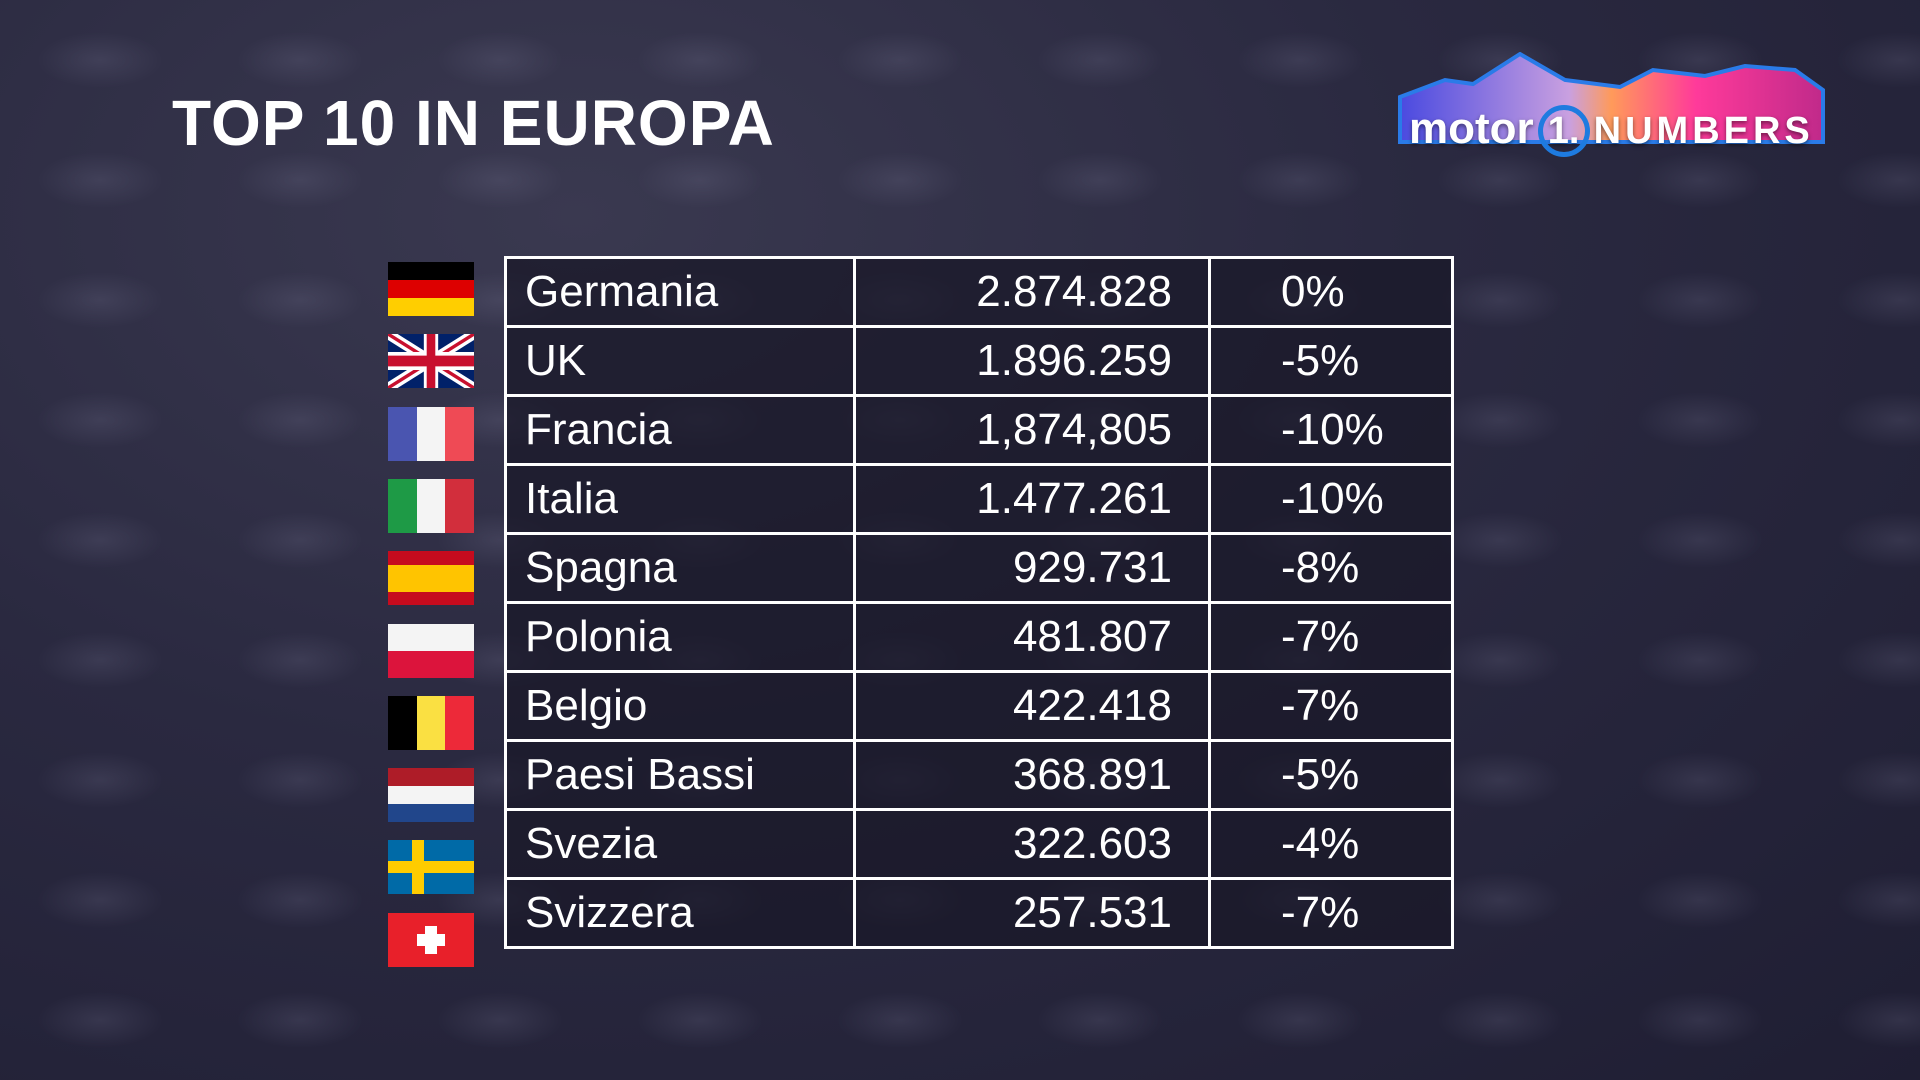 The width and height of the screenshot is (1920, 1080). I want to click on logo-mountain-graphic, so click(1611, 98).